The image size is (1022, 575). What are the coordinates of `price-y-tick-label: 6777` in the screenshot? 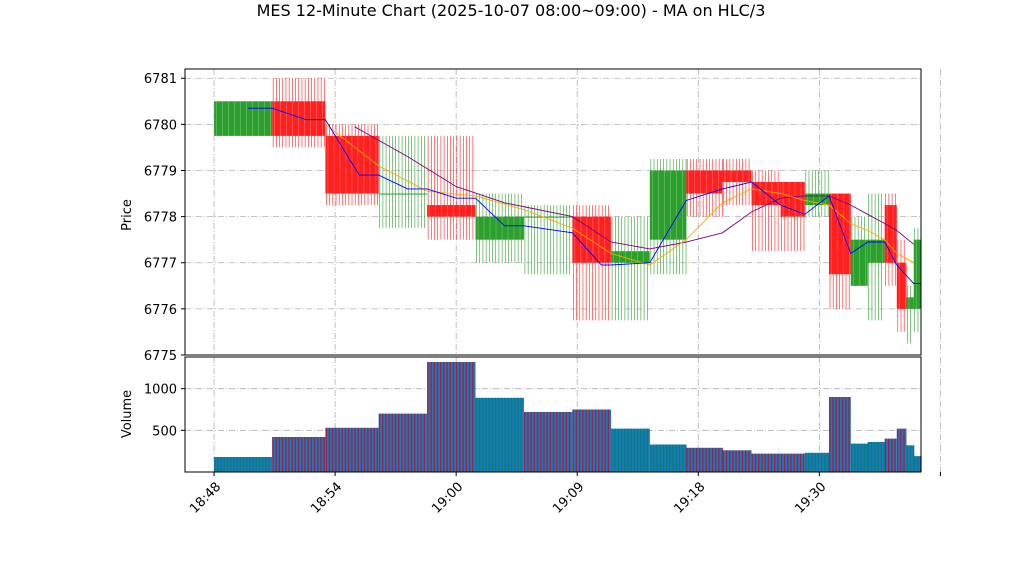 It's located at (160, 264).